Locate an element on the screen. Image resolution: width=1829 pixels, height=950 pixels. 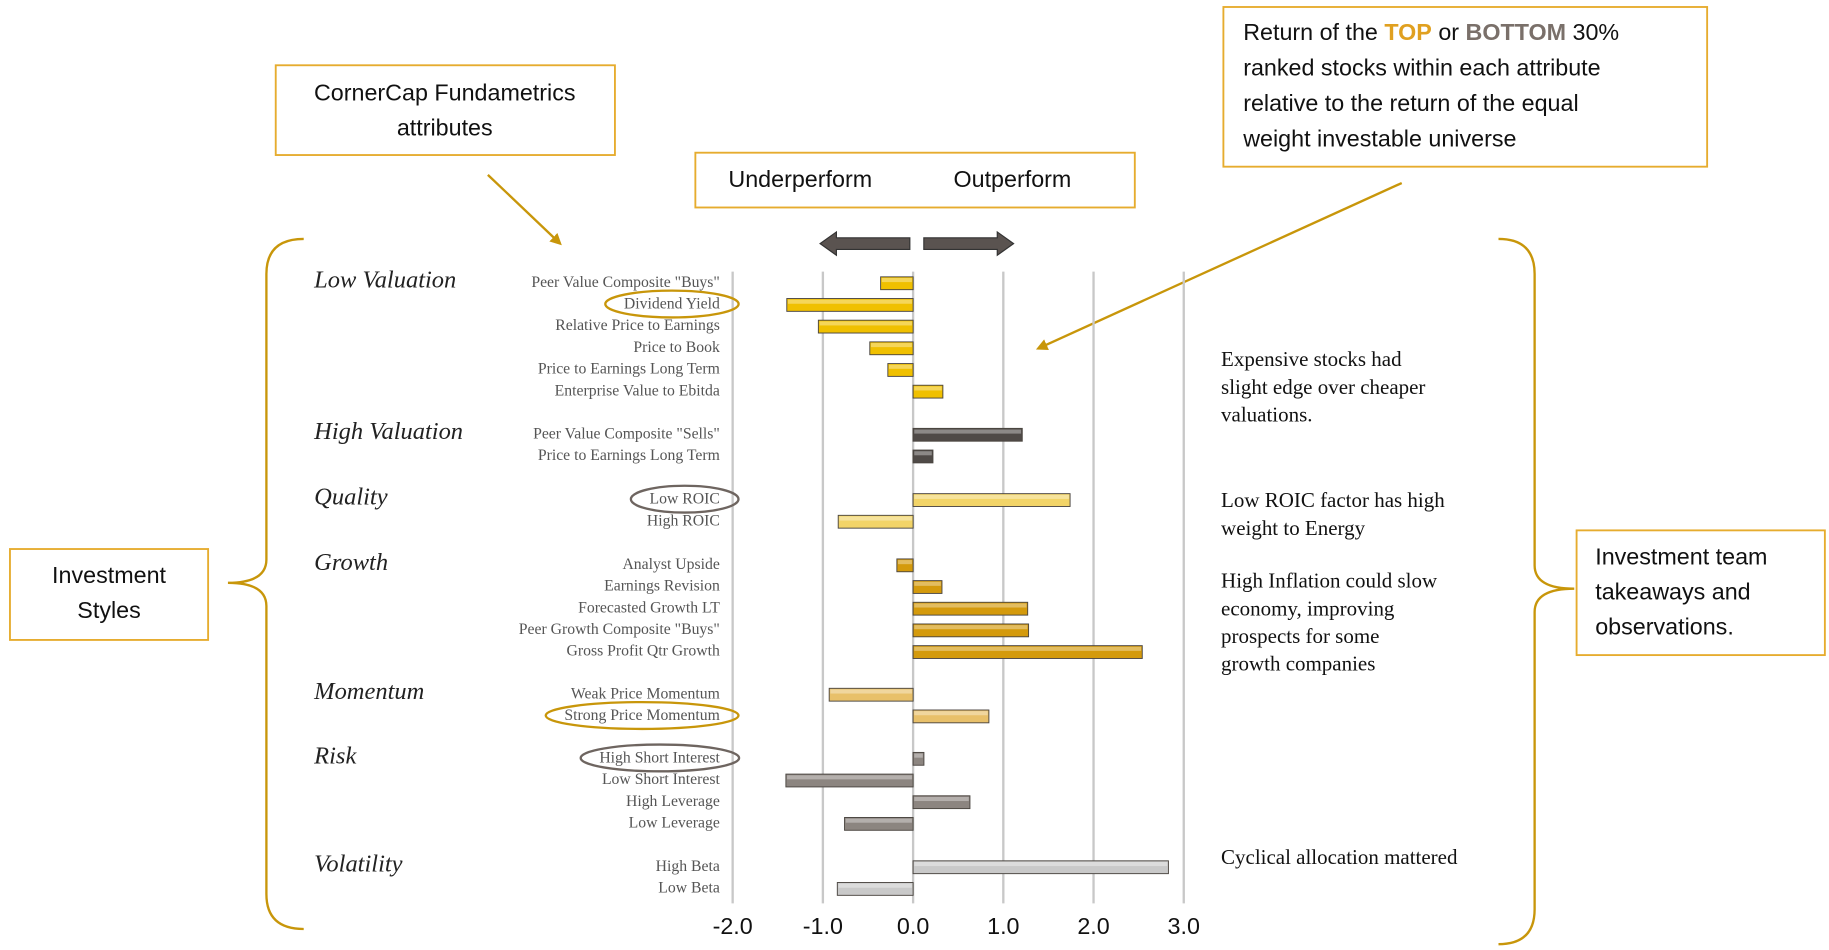
group-label: Low Valuation is located at coordinates (384, 280).